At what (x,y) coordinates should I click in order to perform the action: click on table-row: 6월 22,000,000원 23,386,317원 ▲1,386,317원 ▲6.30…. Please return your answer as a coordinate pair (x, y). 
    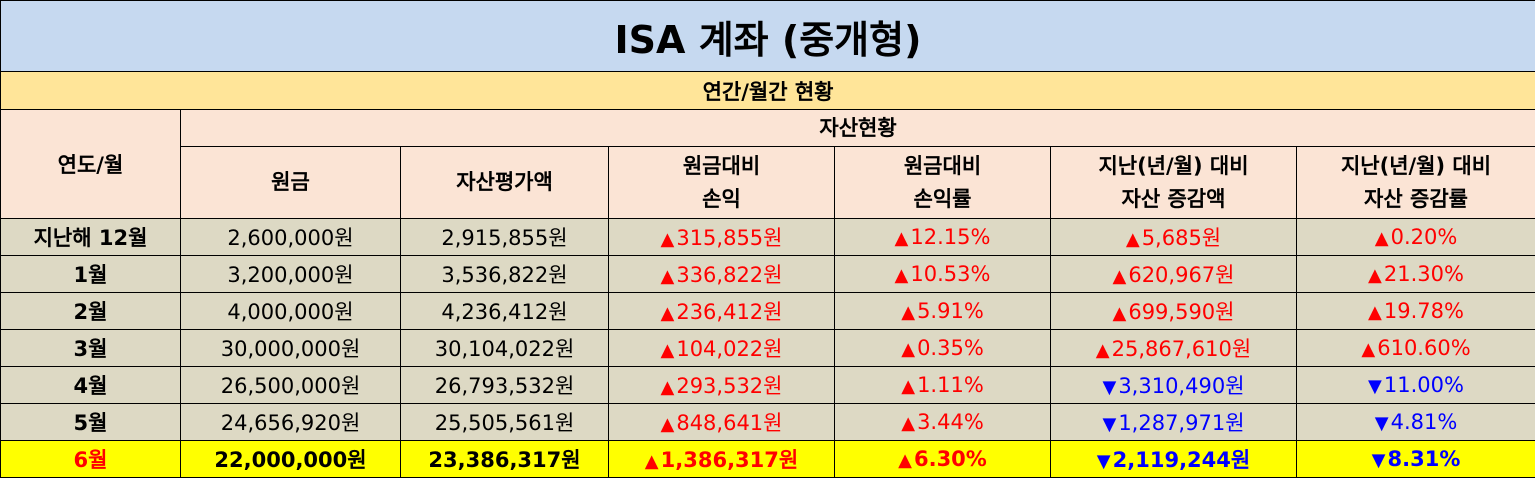
    Looking at the image, I should click on (767, 459).